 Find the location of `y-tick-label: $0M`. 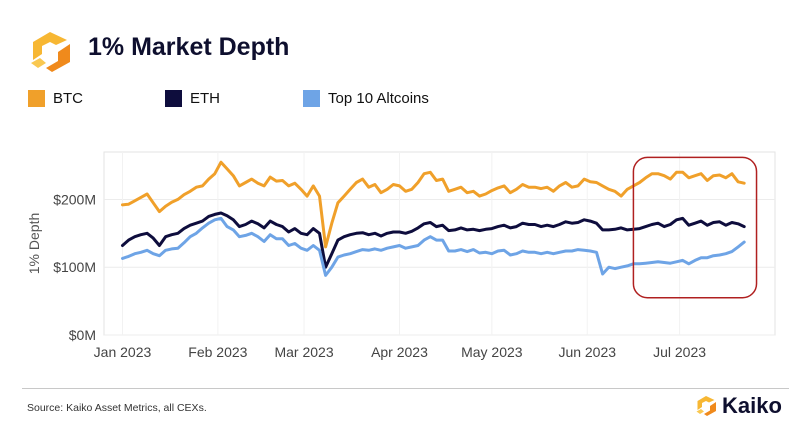

y-tick-label: $0M is located at coordinates (82, 335).